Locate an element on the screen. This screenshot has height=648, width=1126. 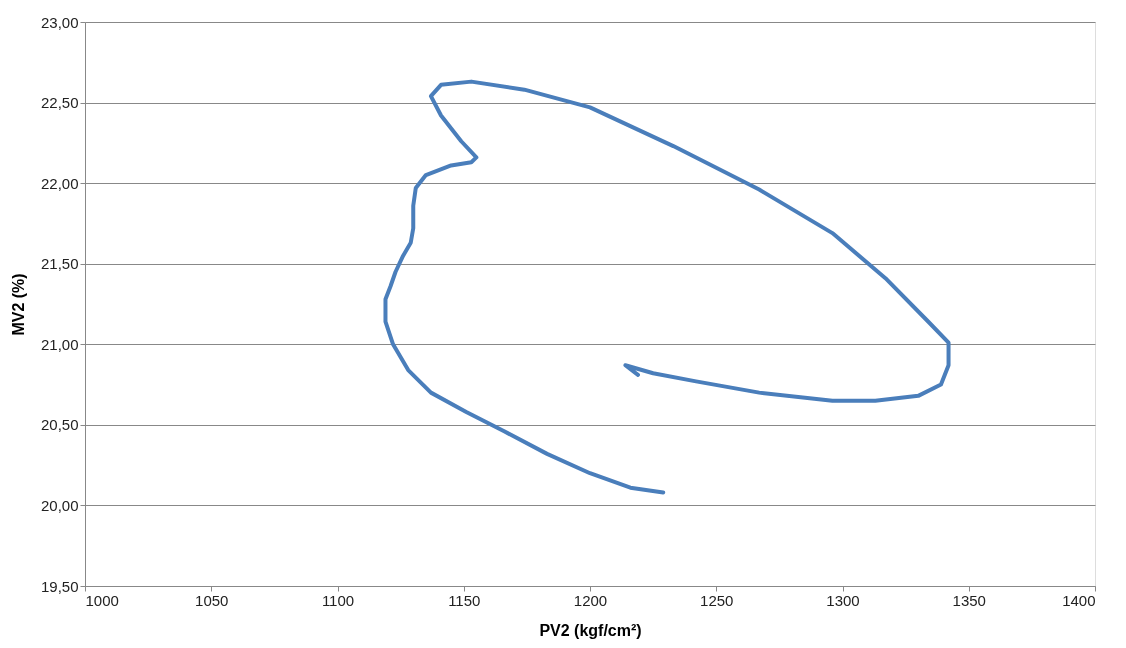
x-tick-label: 1250 is located at coordinates (717, 600).